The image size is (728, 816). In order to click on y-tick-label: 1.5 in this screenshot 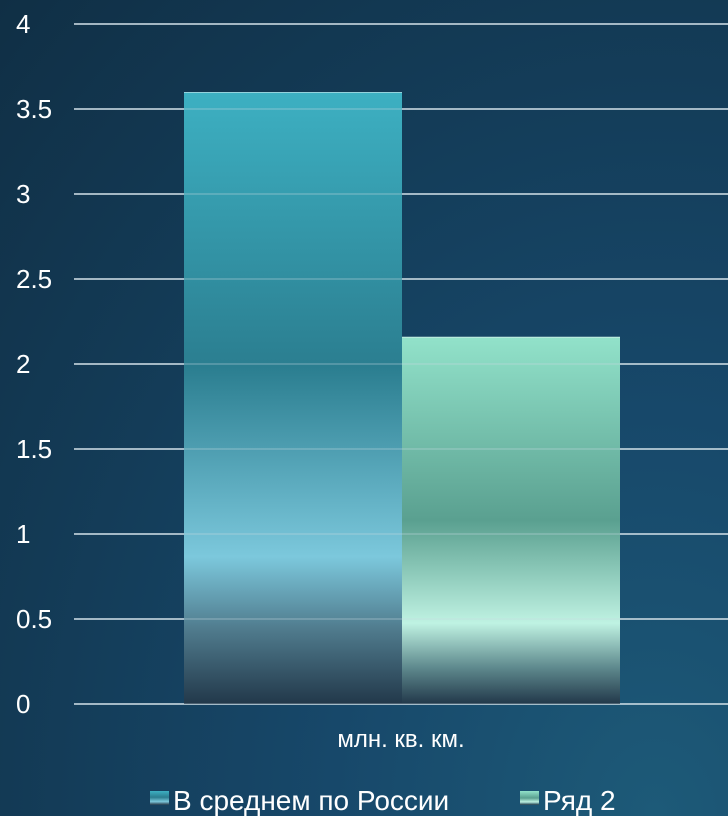, I will do `click(34, 449)`.